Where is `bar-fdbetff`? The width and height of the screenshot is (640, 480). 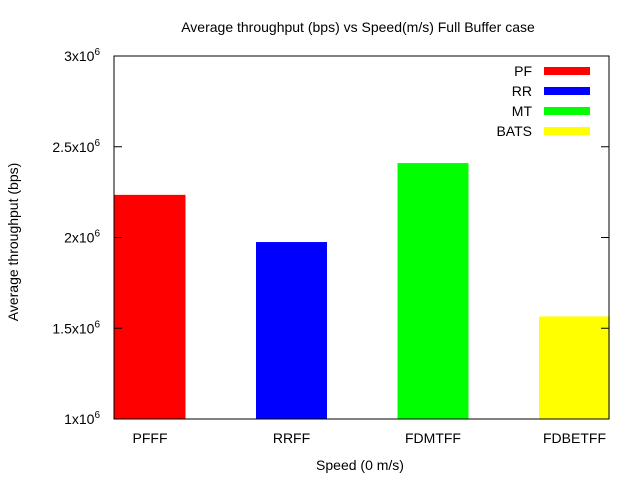 bar-fdbetff is located at coordinates (574, 367).